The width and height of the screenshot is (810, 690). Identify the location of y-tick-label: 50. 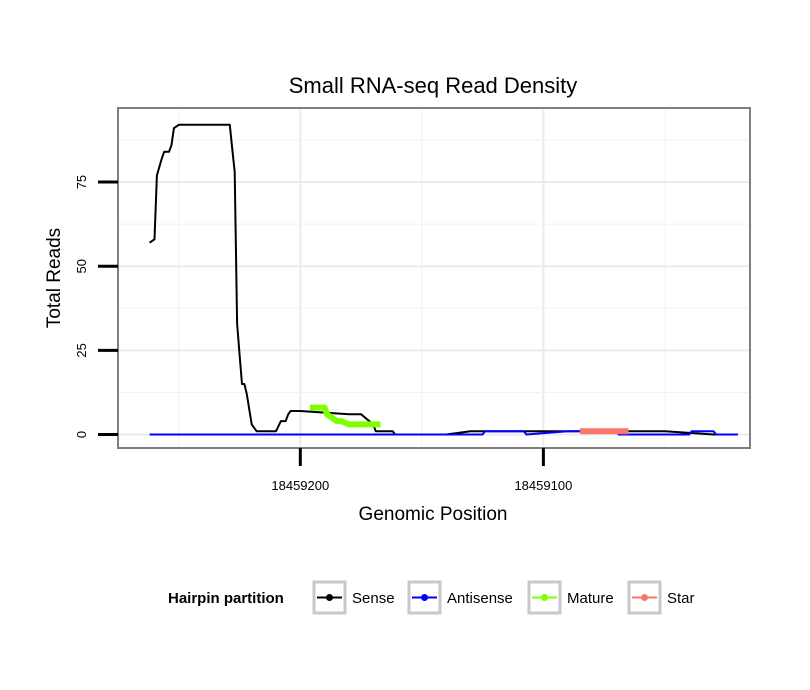
(81, 266).